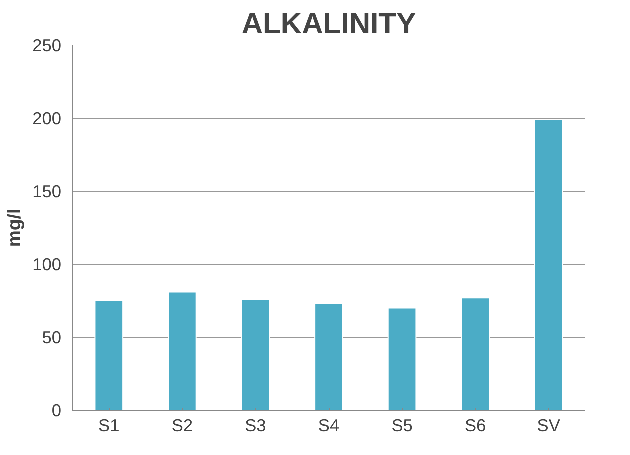 This screenshot has width=630, height=455. Describe the element at coordinates (475, 426) in the screenshot. I see `x-tick-label: S6` at that location.